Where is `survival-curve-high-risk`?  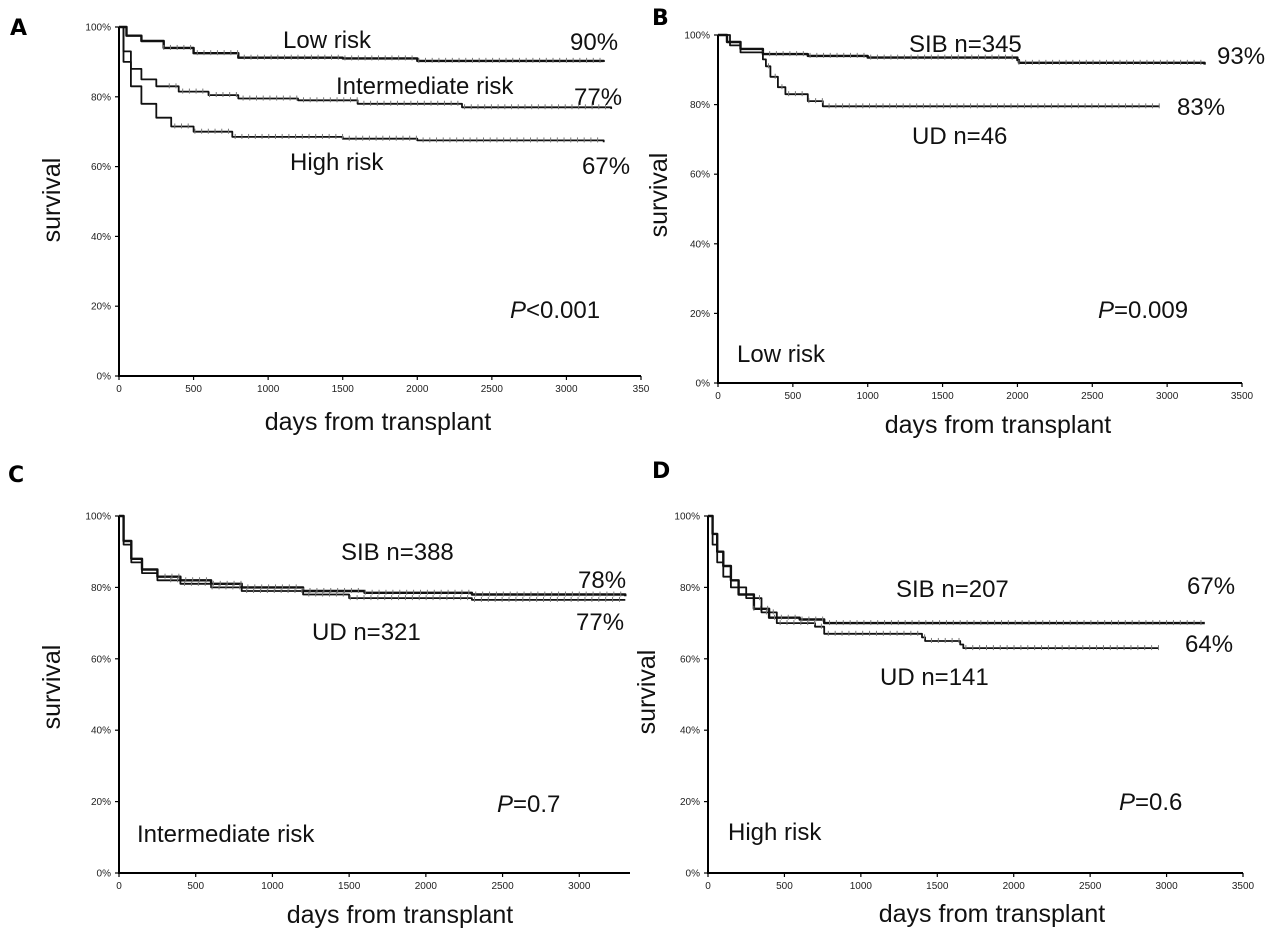
survival-curve-high-risk is located at coordinates (362, 84).